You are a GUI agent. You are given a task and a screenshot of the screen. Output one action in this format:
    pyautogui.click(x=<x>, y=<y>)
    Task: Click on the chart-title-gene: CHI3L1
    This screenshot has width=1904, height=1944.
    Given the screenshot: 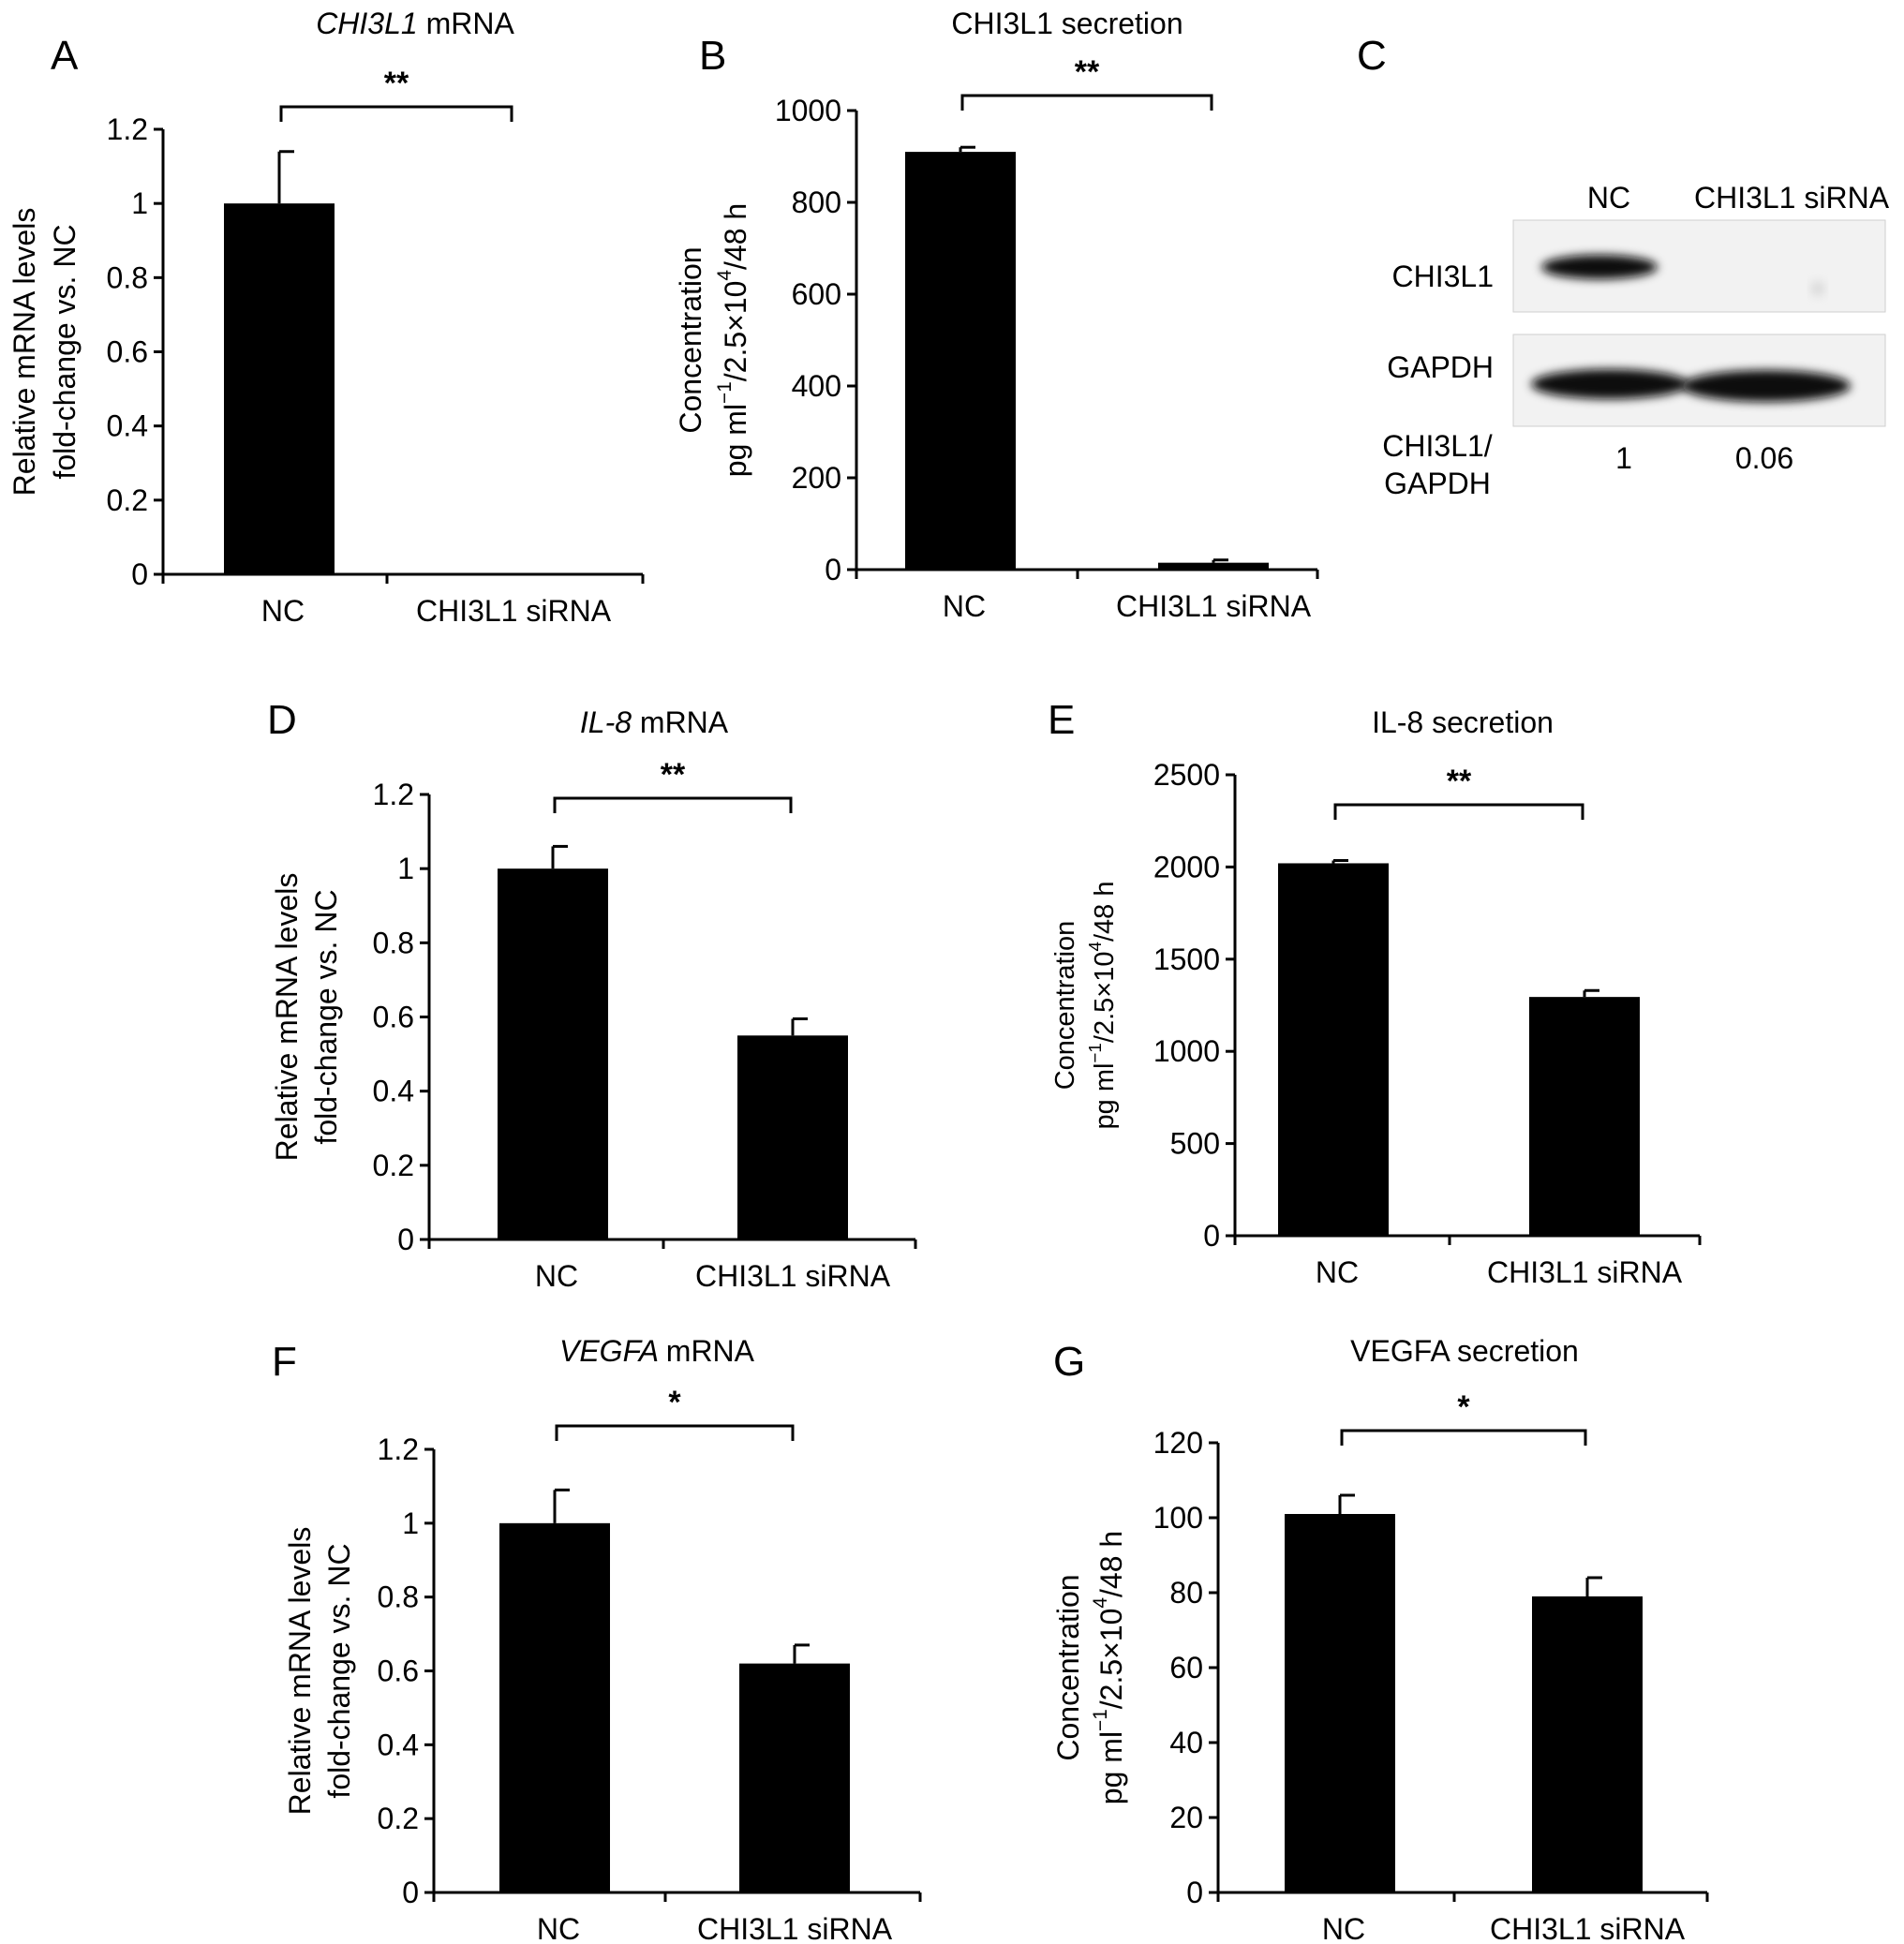 What is the action you would take?
    pyautogui.click(x=370, y=23)
    